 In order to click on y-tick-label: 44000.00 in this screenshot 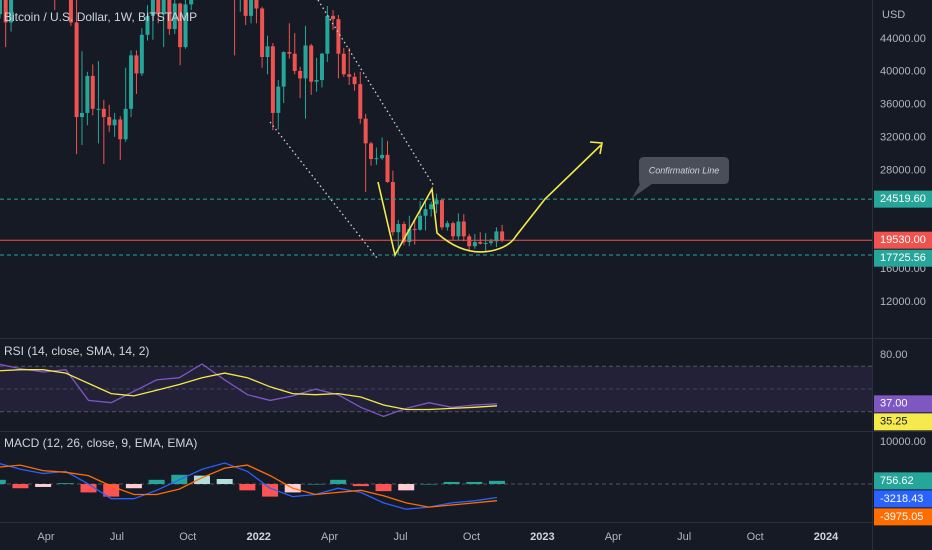, I will do `click(903, 39)`.